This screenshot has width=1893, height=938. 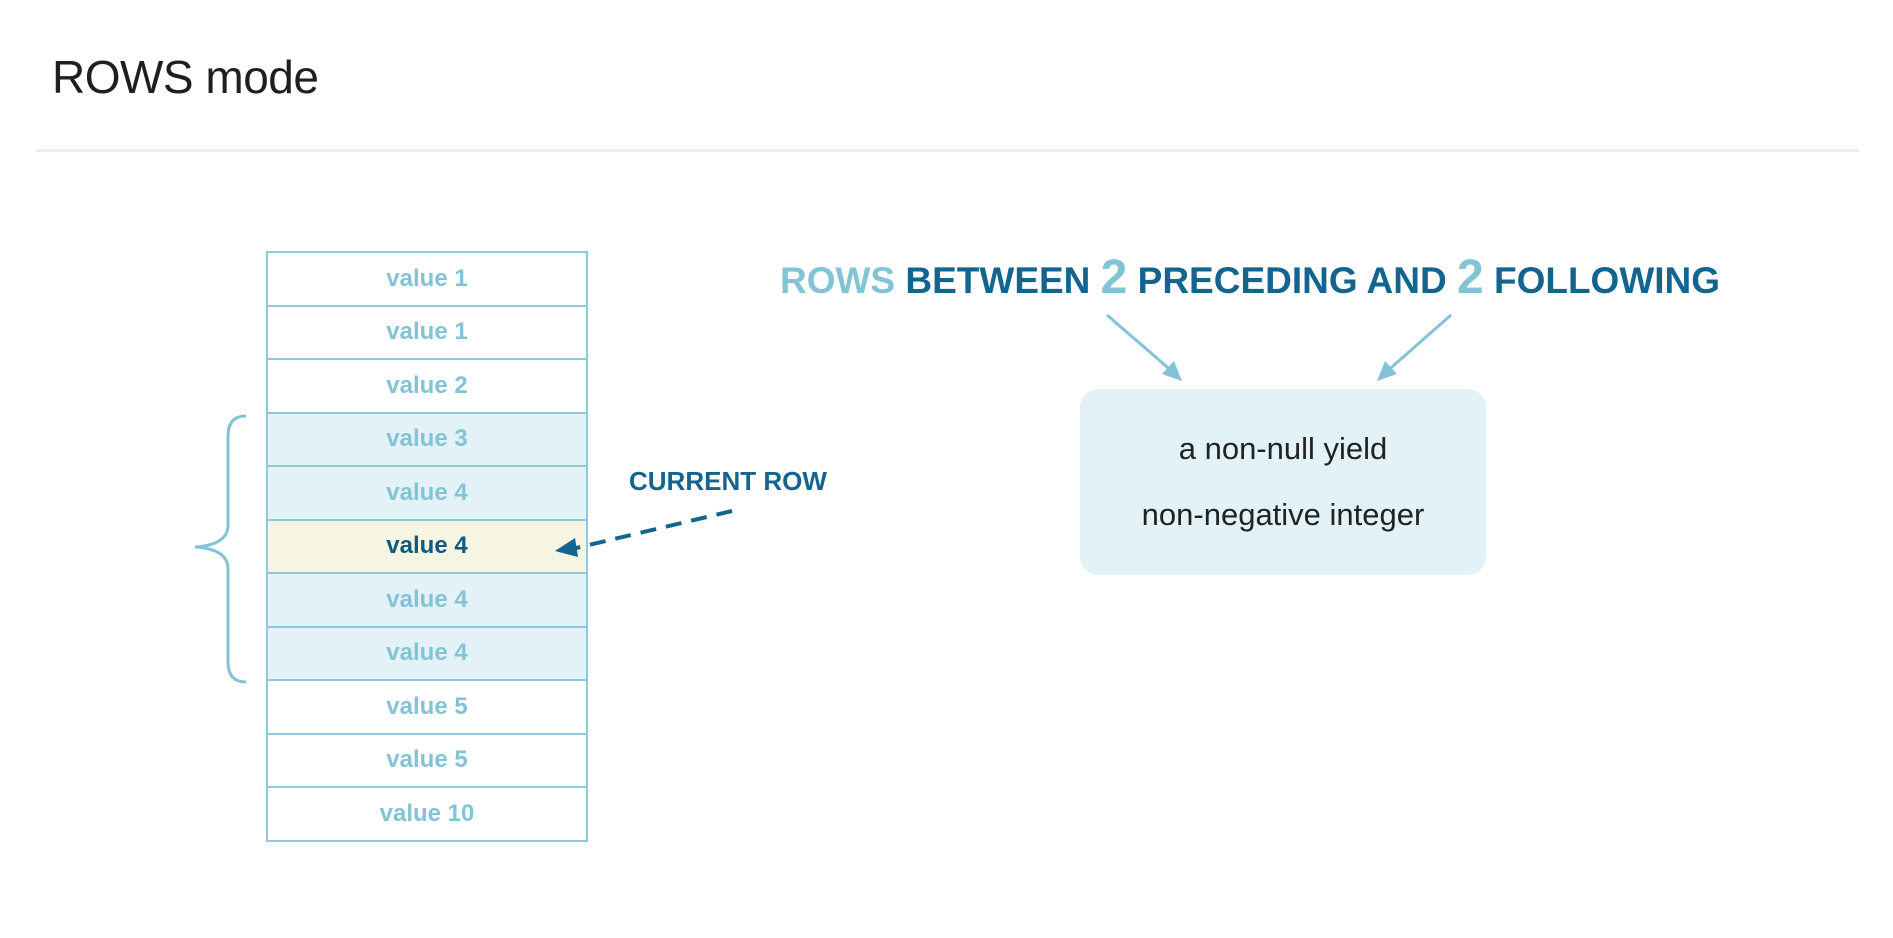 I want to click on current-row-cell: value 4, so click(x=427, y=547).